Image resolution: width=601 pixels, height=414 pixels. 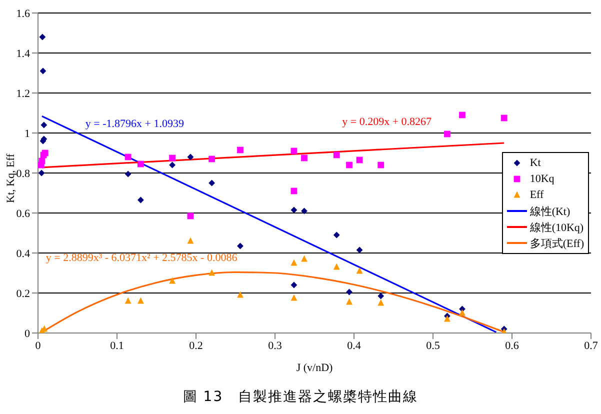 I want to click on annotation: y = 2.8899x³ - 6.0371x² + 2.5785x - 0.0086, so click(x=142, y=258).